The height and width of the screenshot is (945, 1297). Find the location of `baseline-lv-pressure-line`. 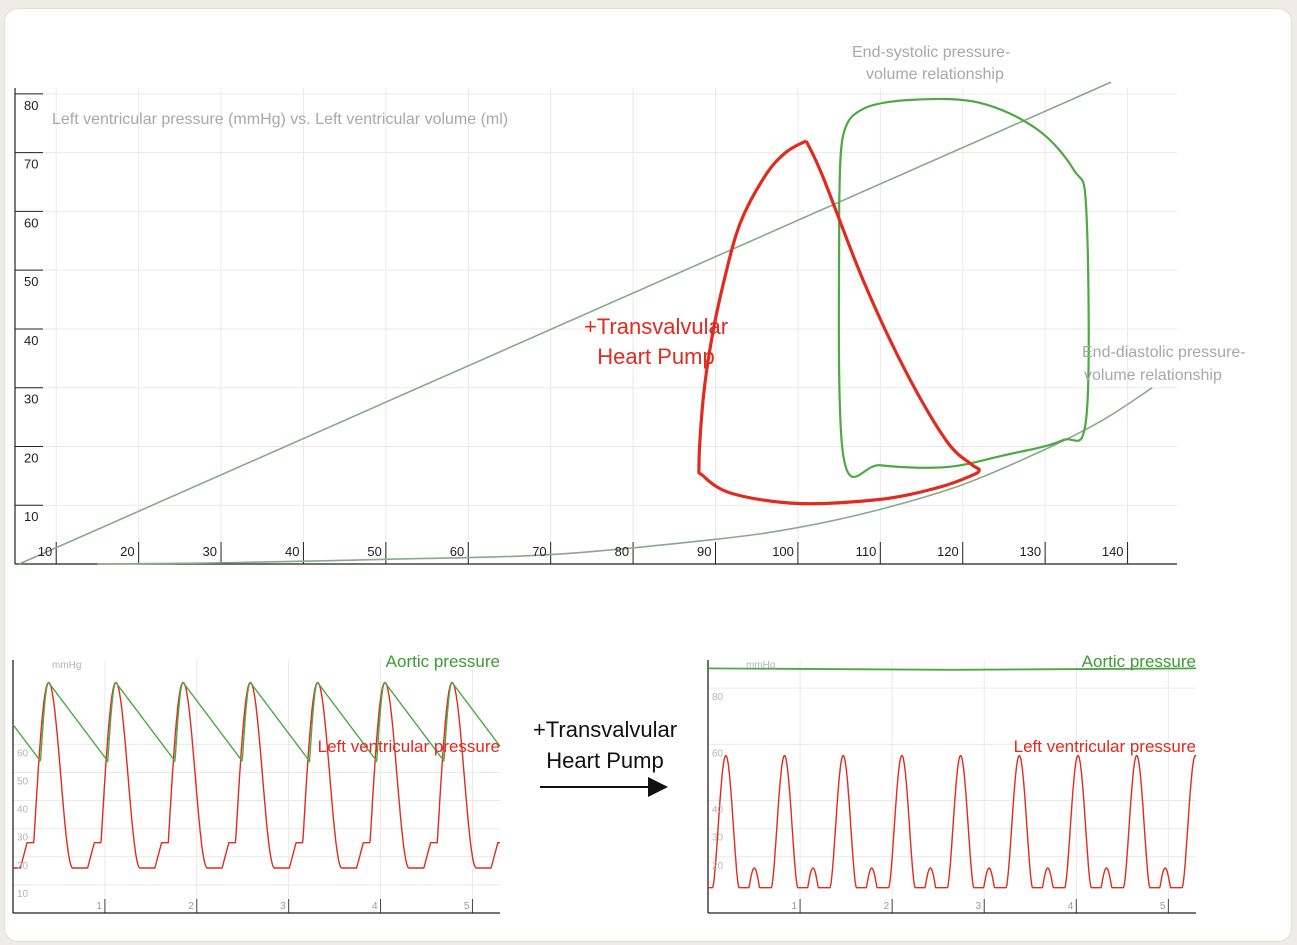

baseline-lv-pressure-line is located at coordinates (256, 775).